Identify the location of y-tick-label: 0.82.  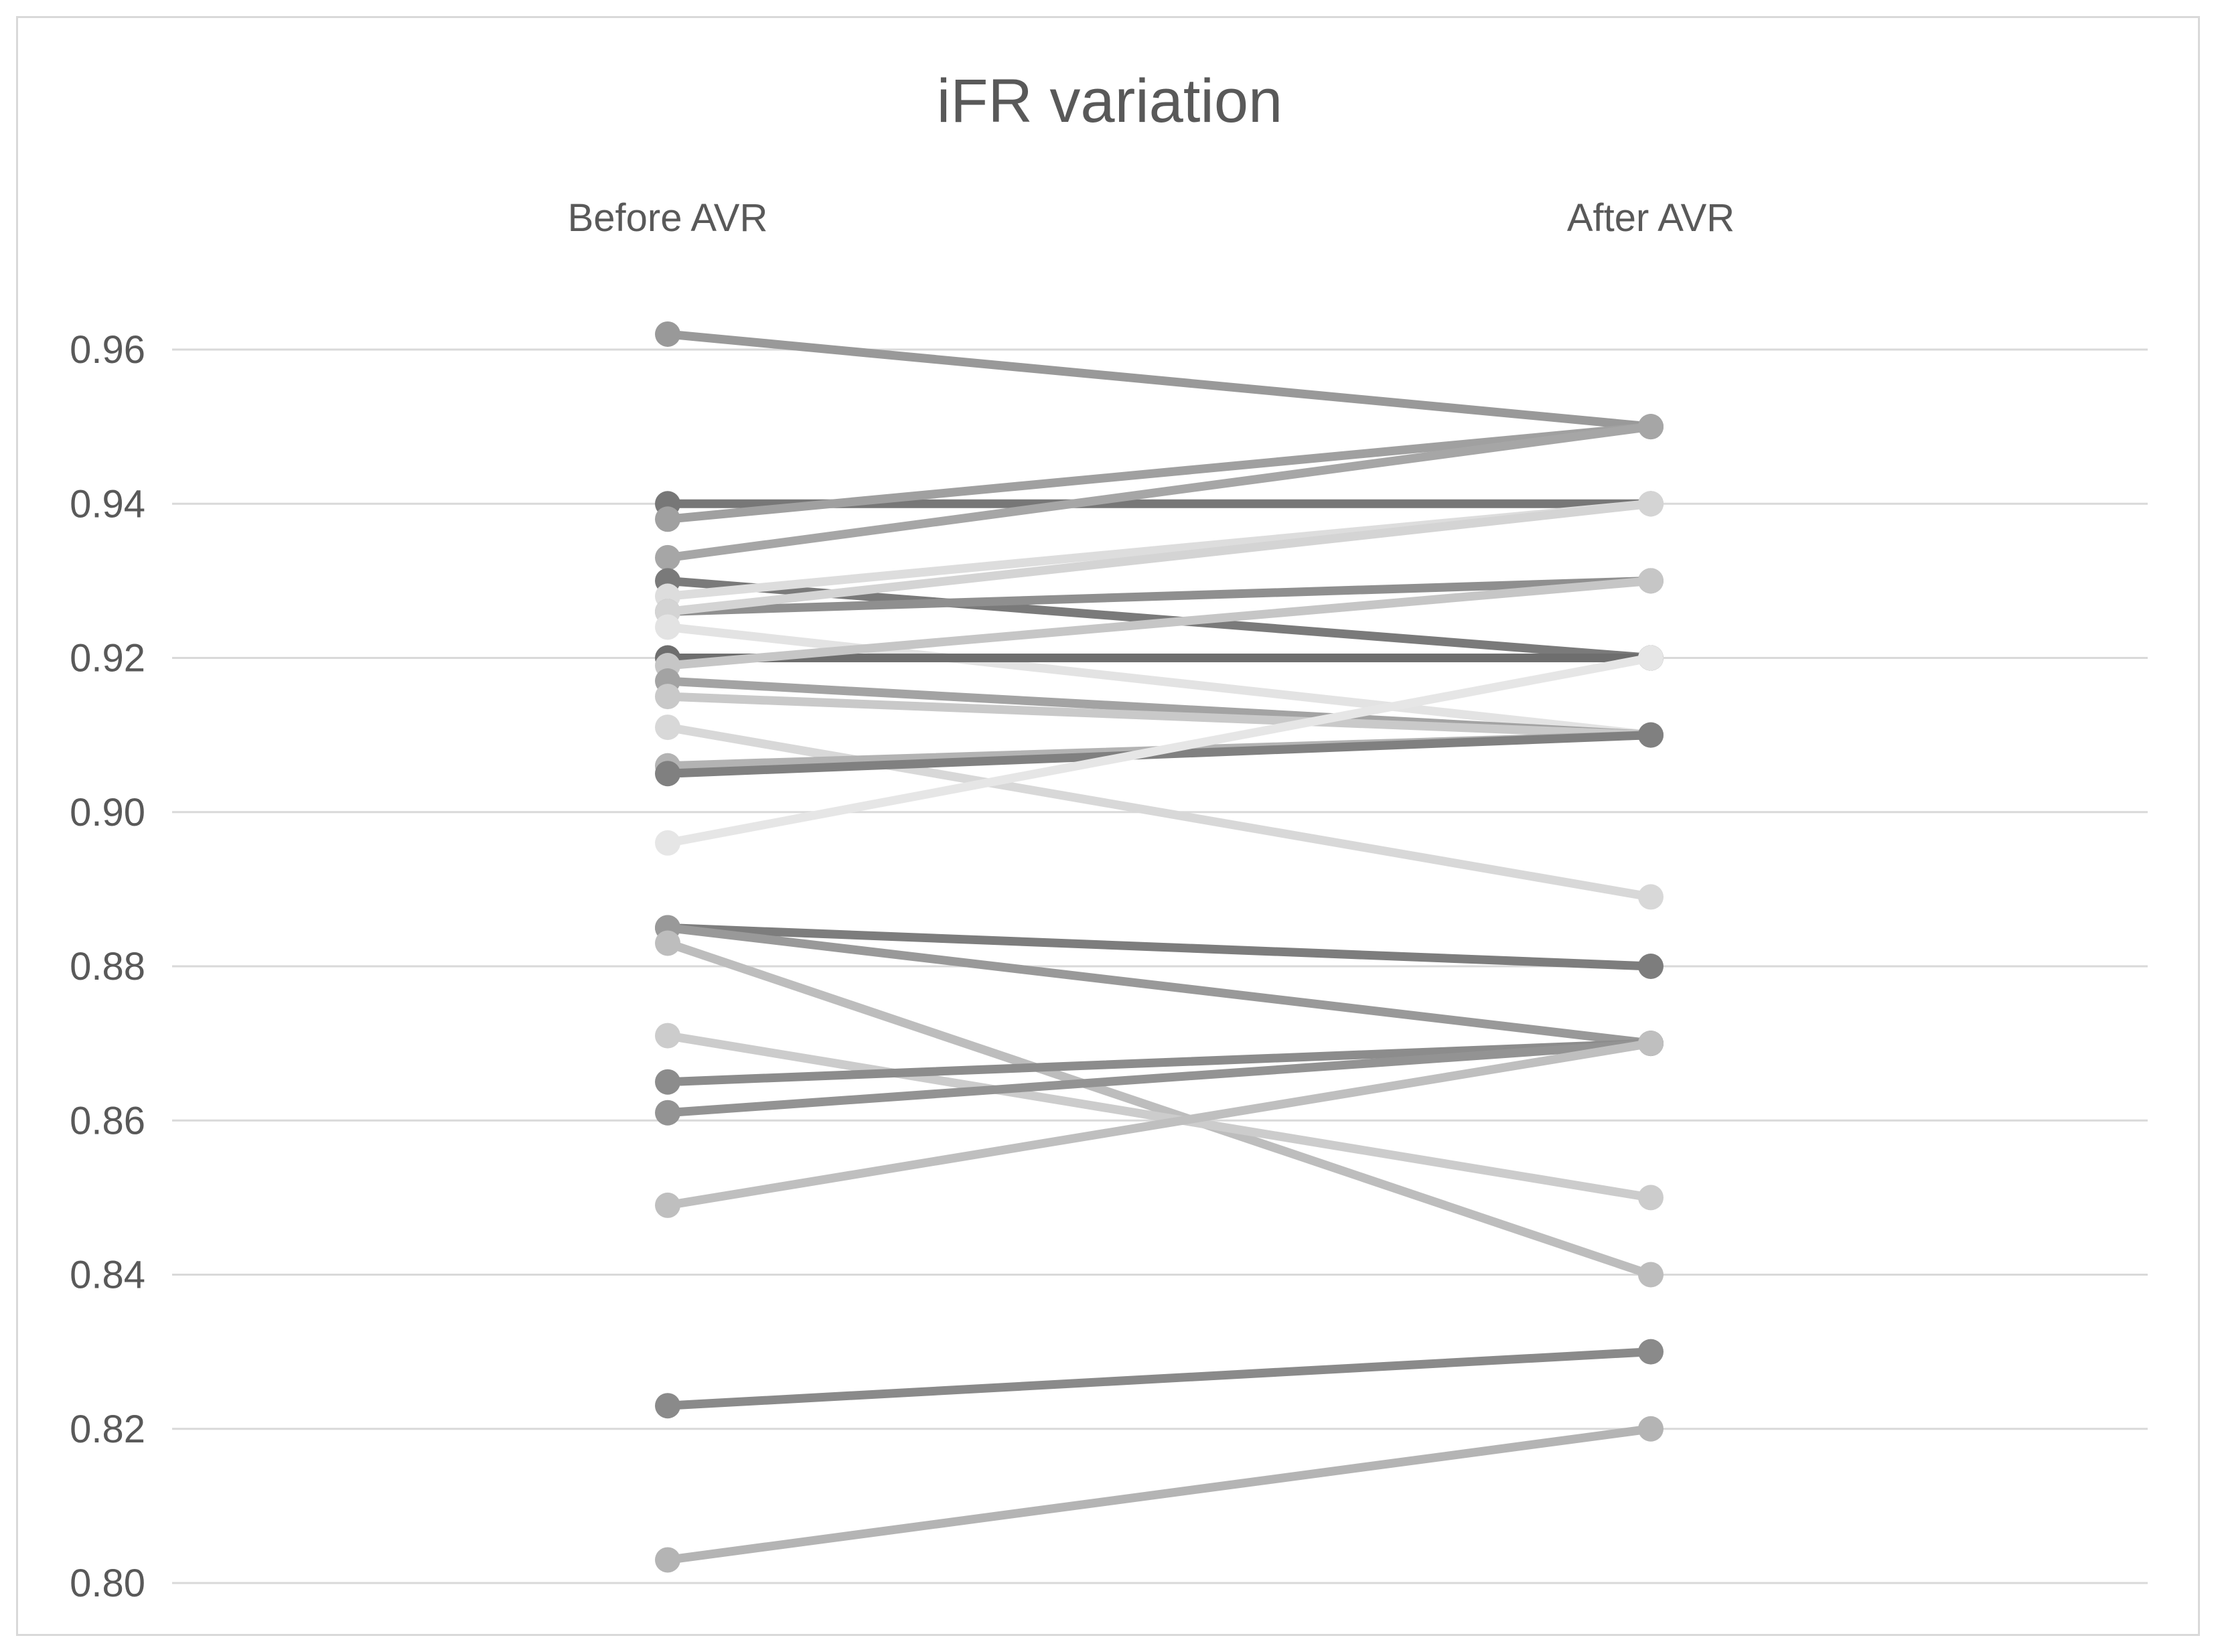
(107, 1429).